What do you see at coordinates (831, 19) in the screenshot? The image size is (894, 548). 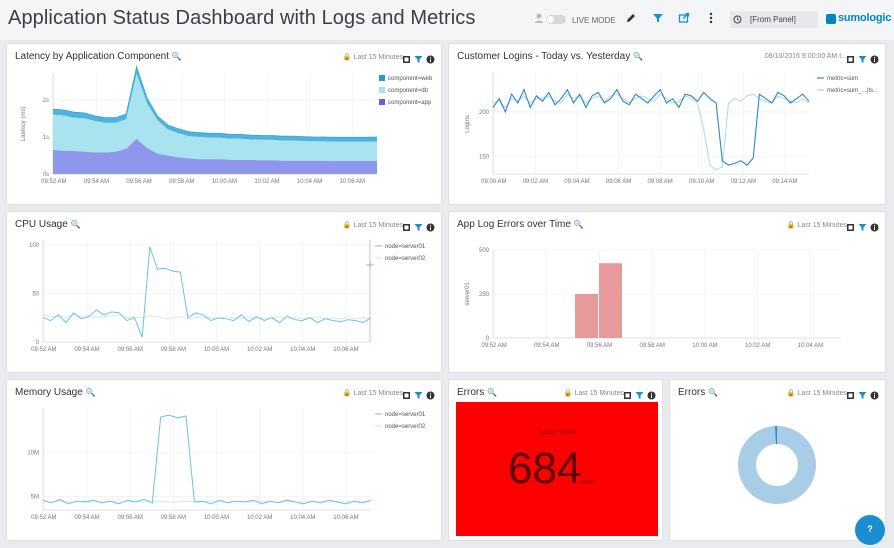 I see `logo-mark` at bounding box center [831, 19].